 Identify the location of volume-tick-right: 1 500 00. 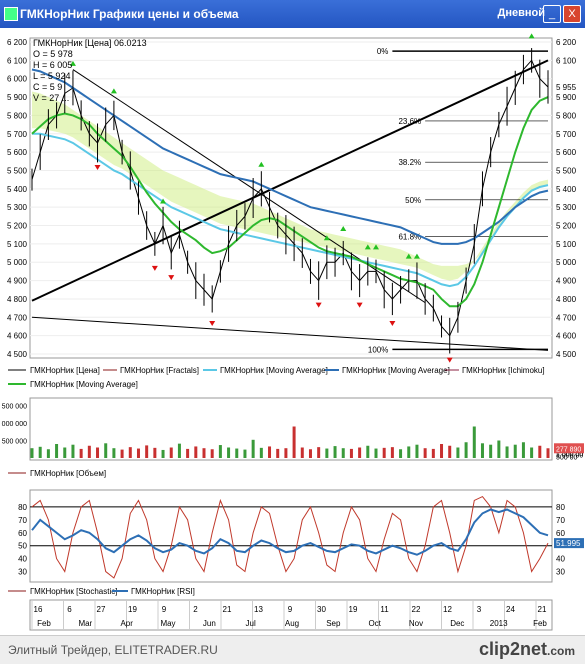
(569, 454).